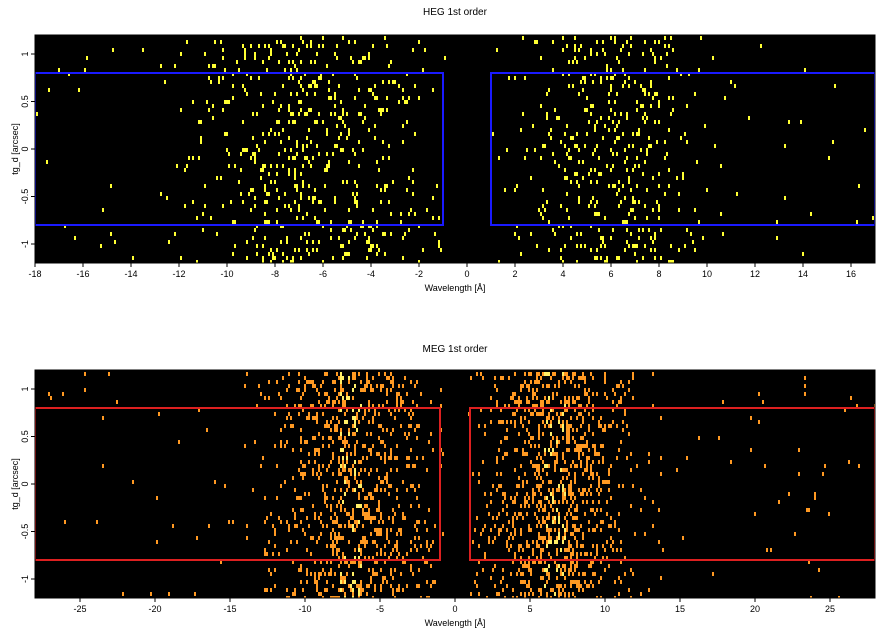  Describe the element at coordinates (755, 274) in the screenshot. I see `heg-x-tick-label: 12` at that location.